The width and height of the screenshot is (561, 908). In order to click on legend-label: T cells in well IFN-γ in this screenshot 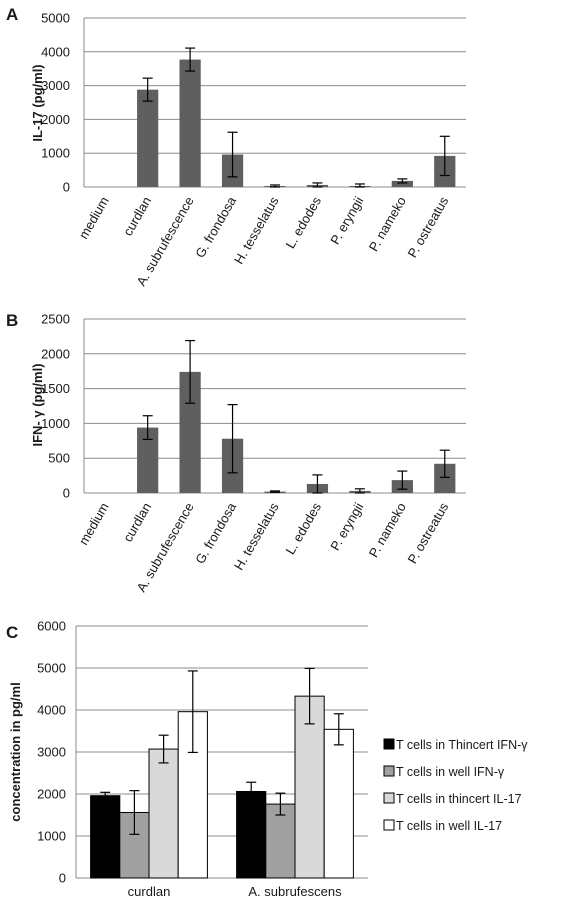, I will do `click(450, 772)`.